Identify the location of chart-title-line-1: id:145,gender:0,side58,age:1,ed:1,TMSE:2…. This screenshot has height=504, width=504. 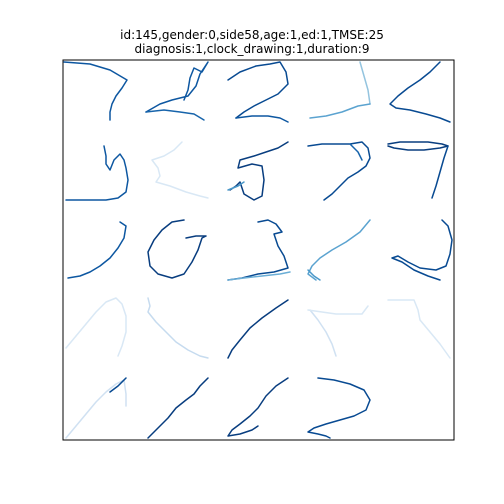
(252, 35).